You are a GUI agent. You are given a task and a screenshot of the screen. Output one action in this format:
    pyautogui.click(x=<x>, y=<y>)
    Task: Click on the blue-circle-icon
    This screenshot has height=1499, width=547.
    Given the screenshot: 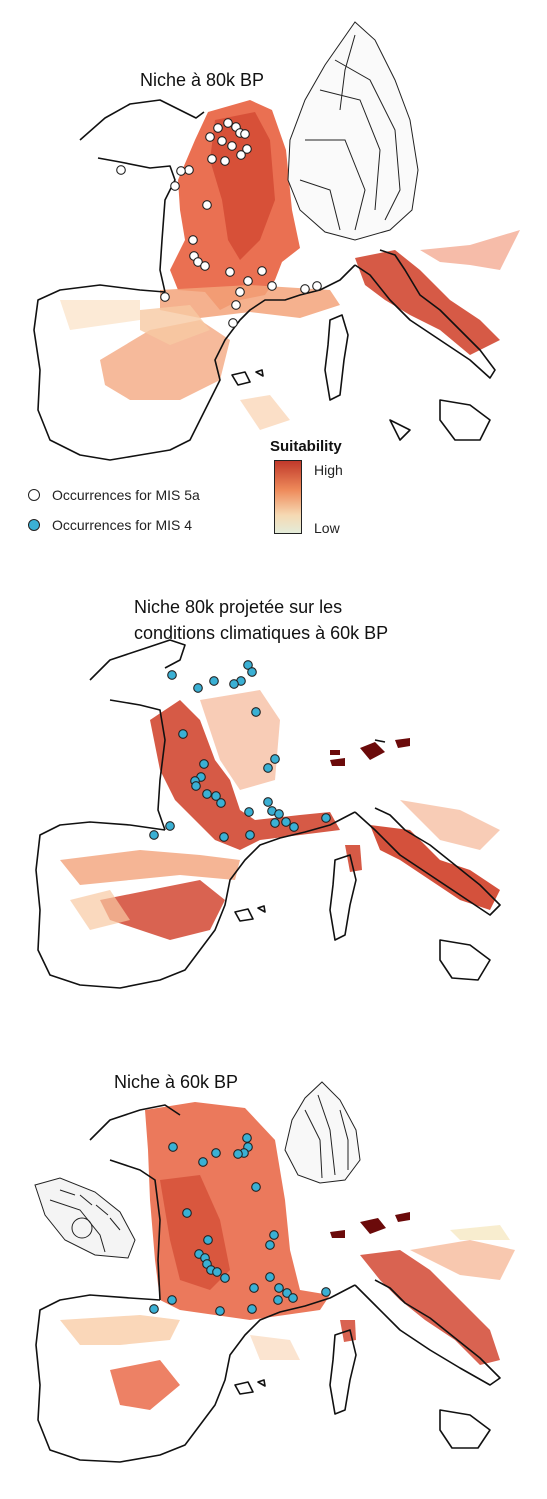 What is the action you would take?
    pyautogui.click(x=34, y=525)
    